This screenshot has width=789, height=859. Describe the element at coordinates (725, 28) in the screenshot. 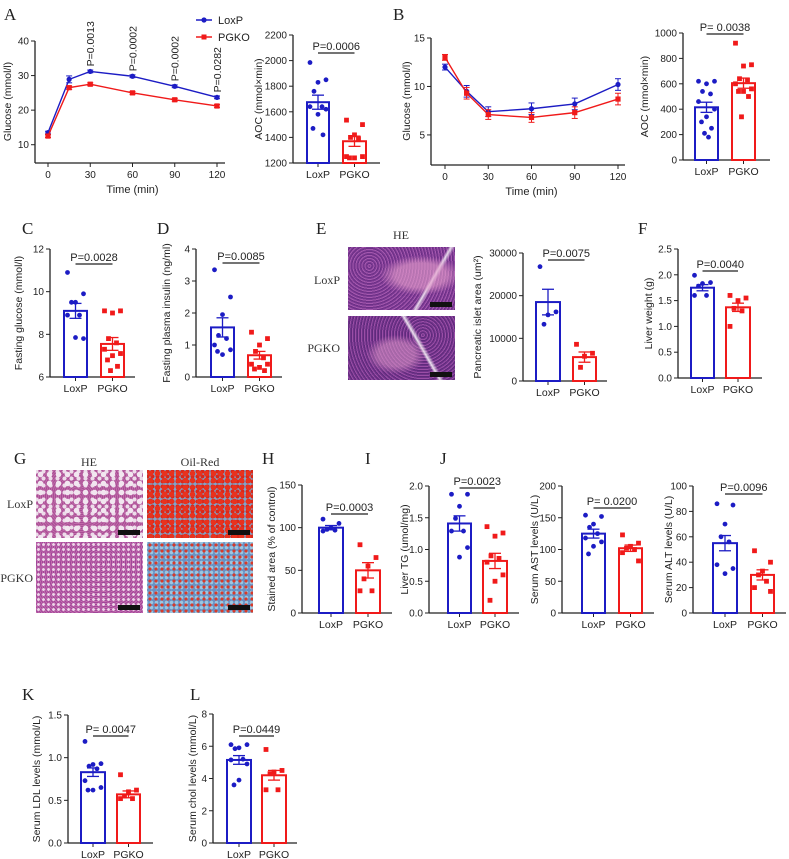

I see `p-value-label: P= 0.0038` at that location.